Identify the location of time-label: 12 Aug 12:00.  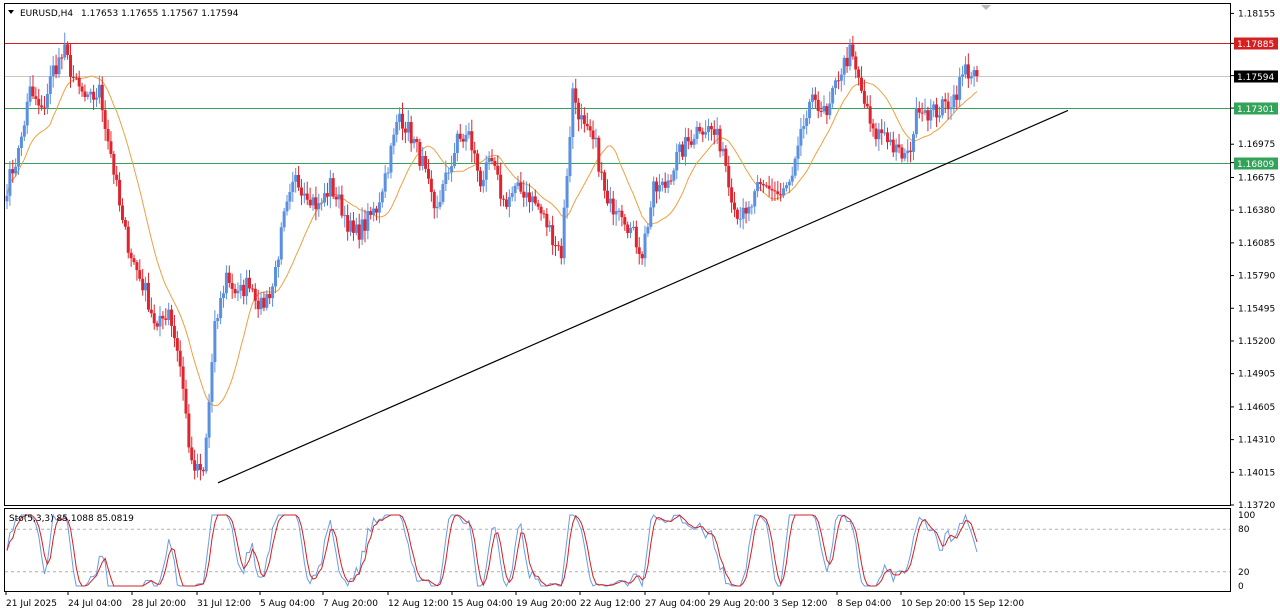
(418, 604).